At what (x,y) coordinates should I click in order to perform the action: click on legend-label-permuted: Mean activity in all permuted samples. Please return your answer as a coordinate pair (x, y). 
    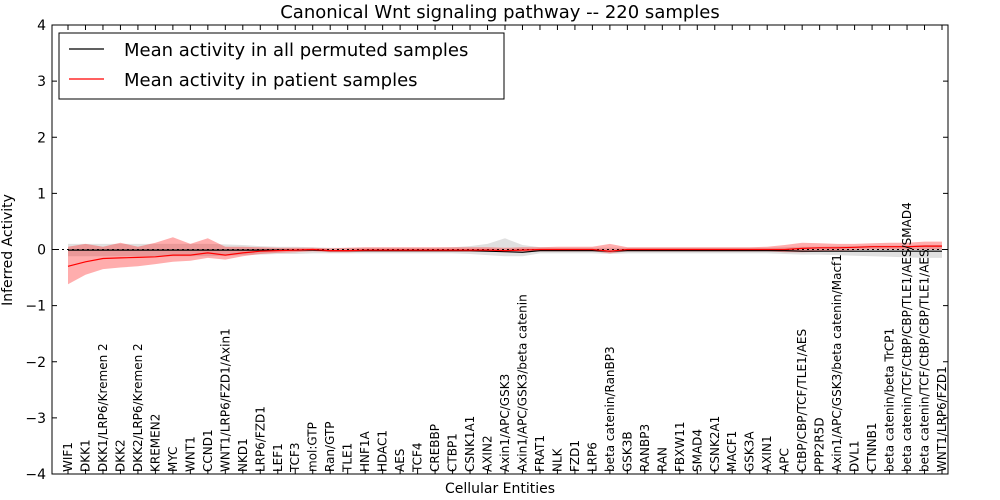
    Looking at the image, I should click on (296, 50).